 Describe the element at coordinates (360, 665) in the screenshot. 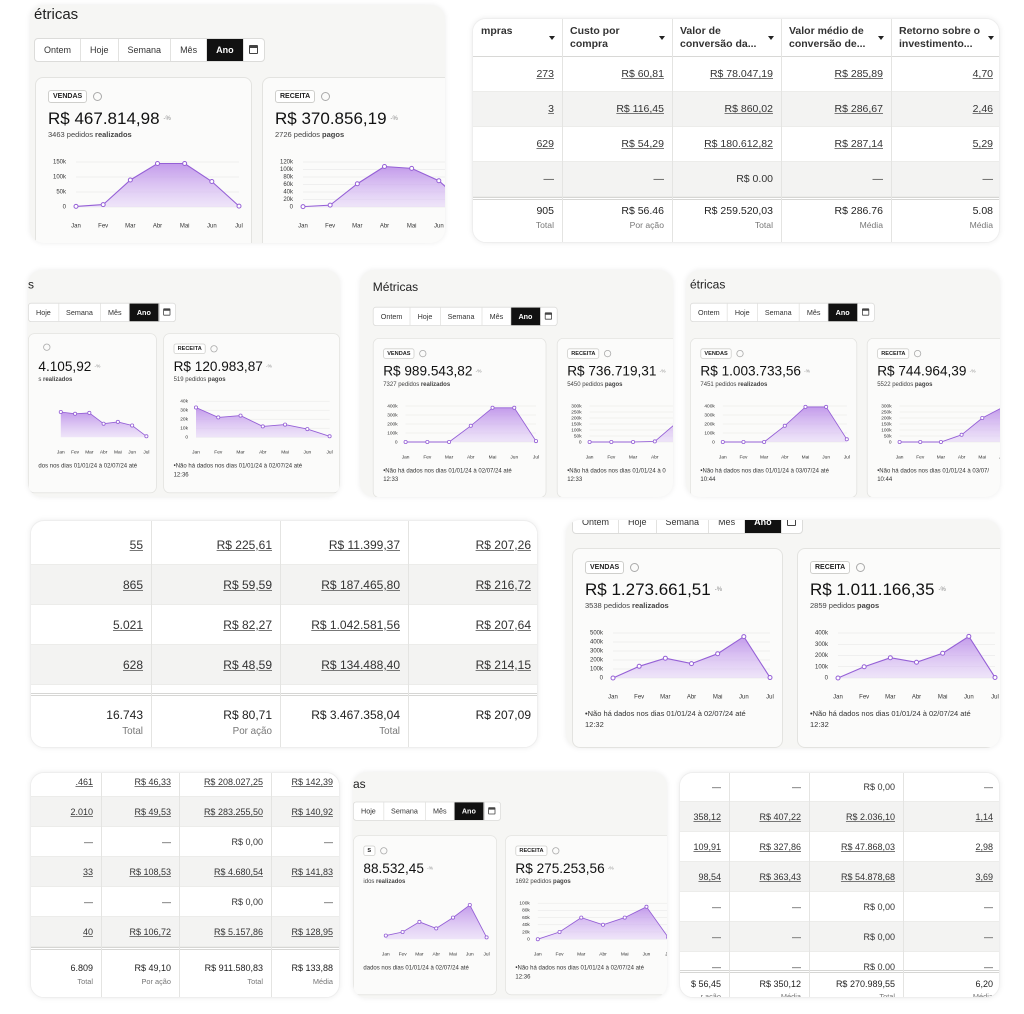

I see `table-cell: R$ 134.488,40` at that location.